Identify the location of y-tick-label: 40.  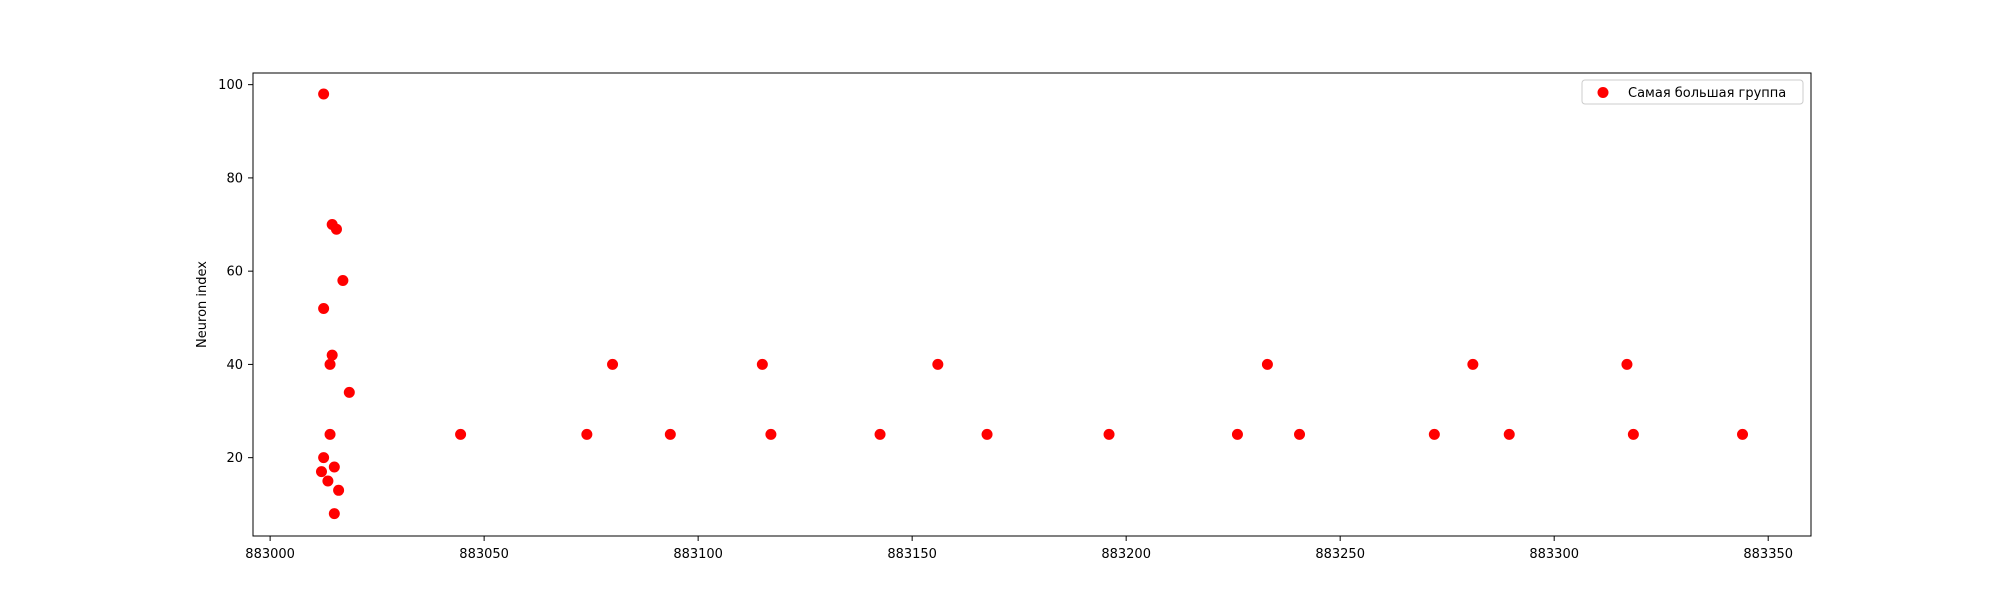
(234, 365).